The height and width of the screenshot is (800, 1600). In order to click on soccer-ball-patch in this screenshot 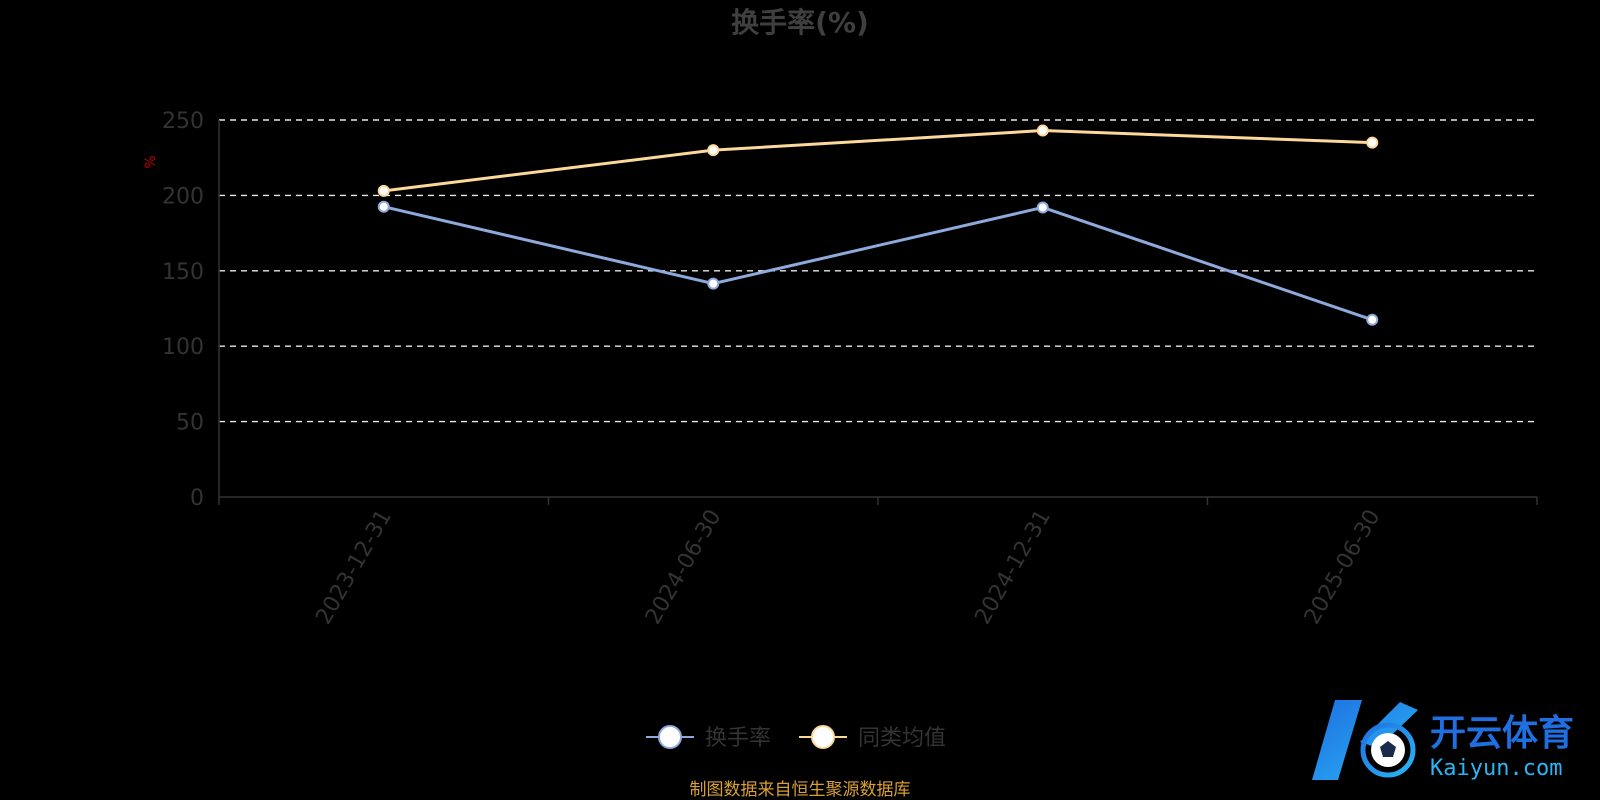, I will do `click(1388, 749)`.